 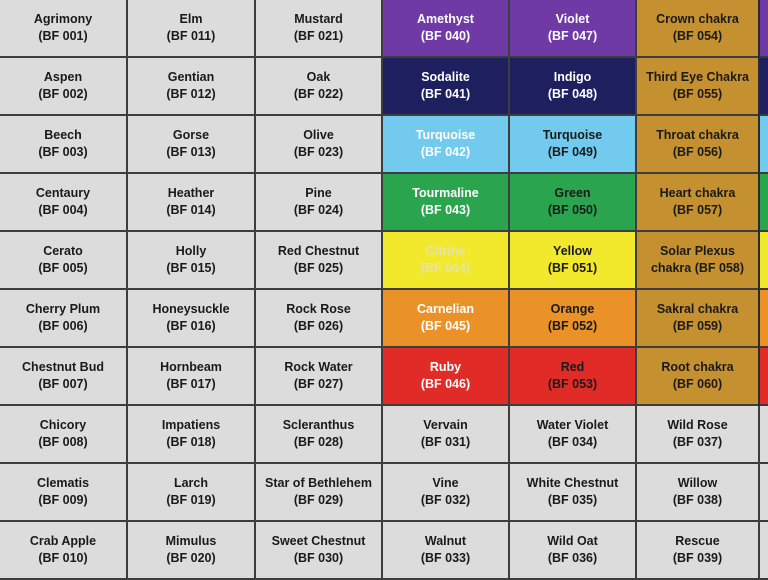 What do you see at coordinates (698, 87) in the screenshot?
I see `remedy-cell: Third Eye Chakra (BF 055)` at bounding box center [698, 87].